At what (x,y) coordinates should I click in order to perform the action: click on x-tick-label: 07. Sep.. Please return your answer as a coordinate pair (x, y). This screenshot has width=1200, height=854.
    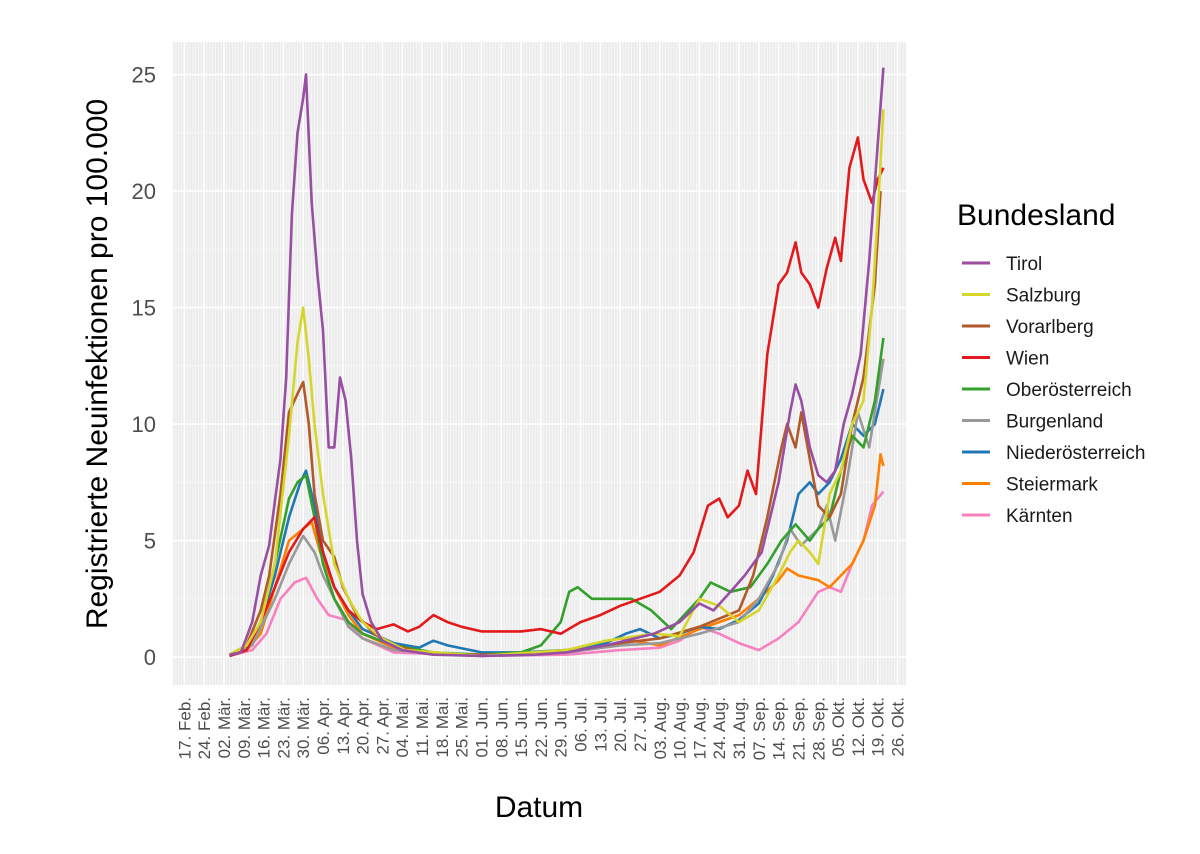
    Looking at the image, I should click on (759, 728).